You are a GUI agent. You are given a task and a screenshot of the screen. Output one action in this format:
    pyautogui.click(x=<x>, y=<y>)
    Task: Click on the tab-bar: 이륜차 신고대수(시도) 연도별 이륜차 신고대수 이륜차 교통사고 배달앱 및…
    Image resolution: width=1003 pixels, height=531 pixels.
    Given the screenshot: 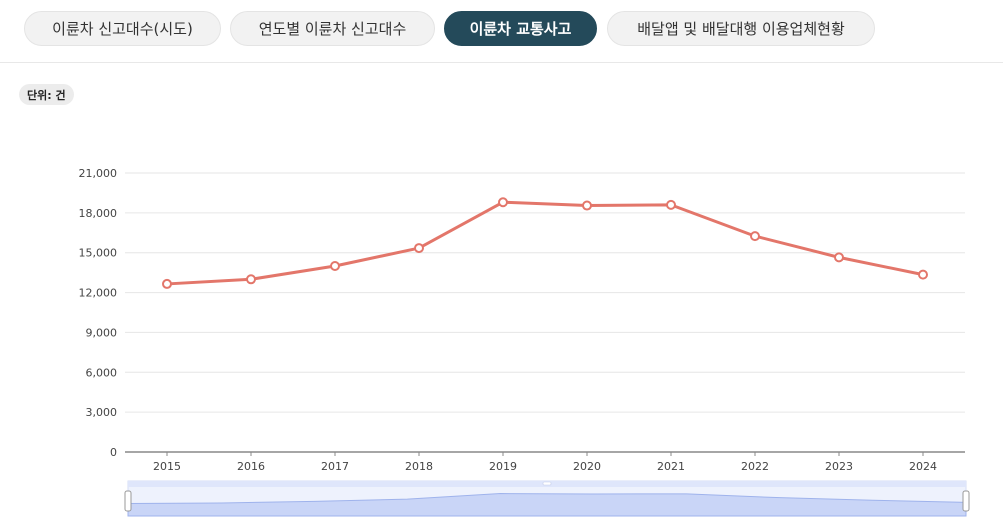 What is the action you would take?
    pyautogui.click(x=501, y=31)
    